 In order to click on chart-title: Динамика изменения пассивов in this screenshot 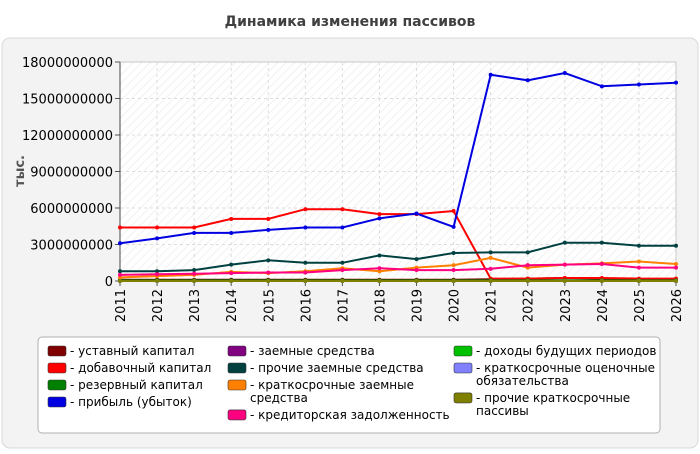, I will do `click(350, 22)`.